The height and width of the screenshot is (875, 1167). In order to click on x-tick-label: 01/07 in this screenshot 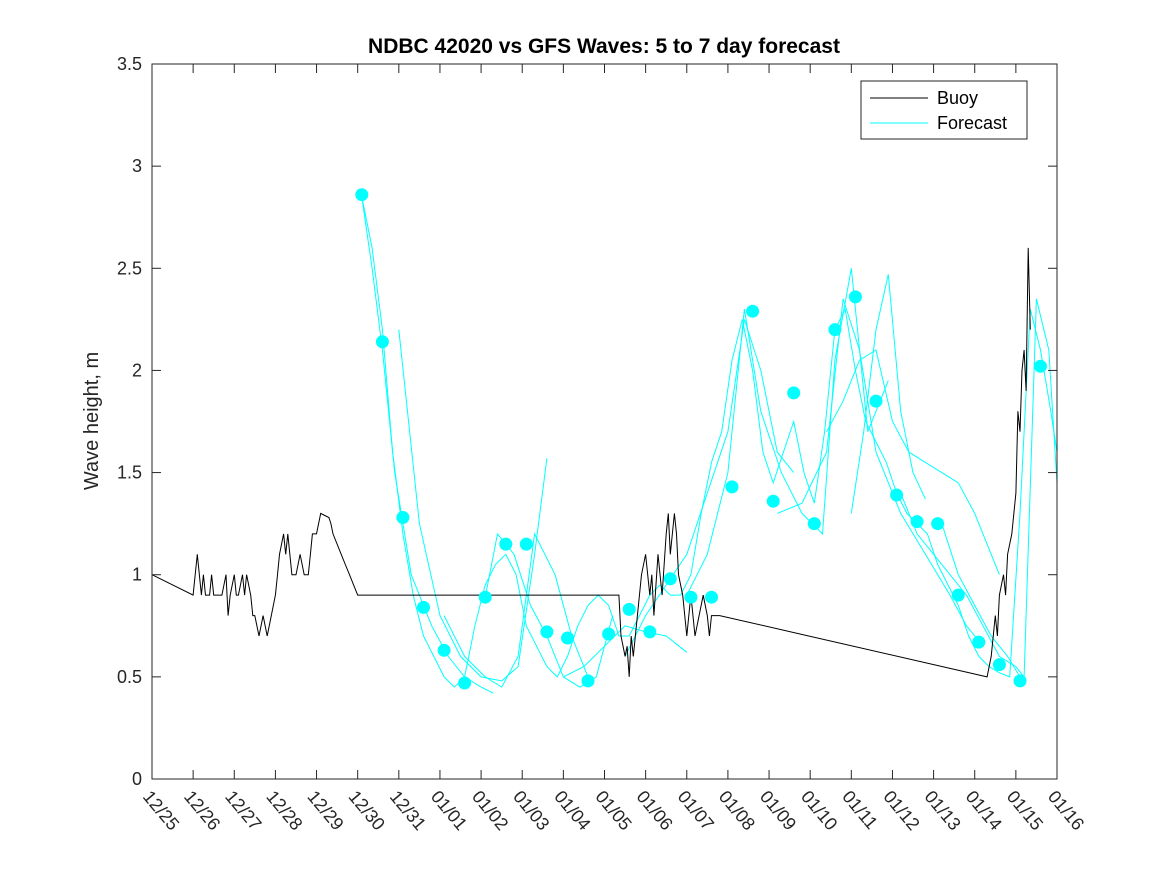, I will do `click(696, 810)`.